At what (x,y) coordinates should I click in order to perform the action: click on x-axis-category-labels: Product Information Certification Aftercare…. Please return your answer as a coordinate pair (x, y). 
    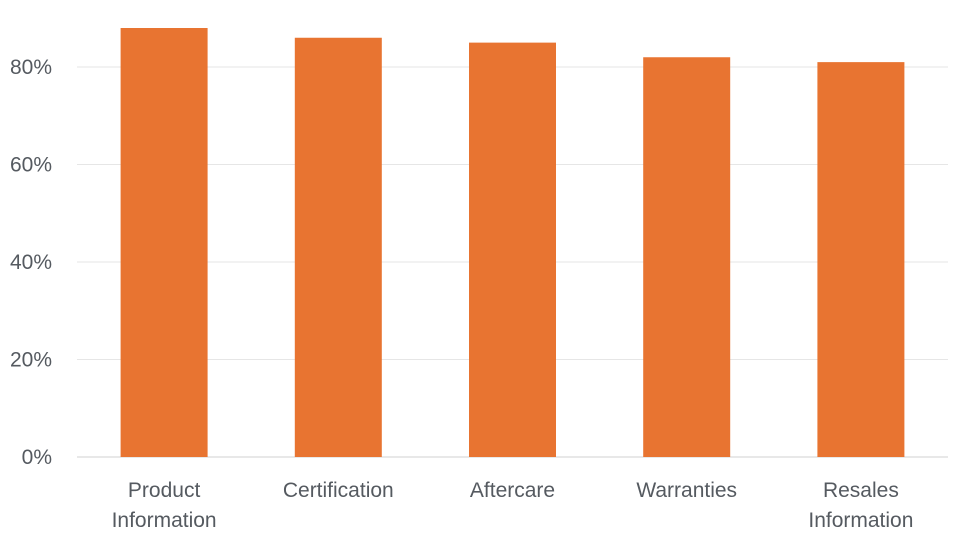
    Looking at the image, I should click on (513, 505).